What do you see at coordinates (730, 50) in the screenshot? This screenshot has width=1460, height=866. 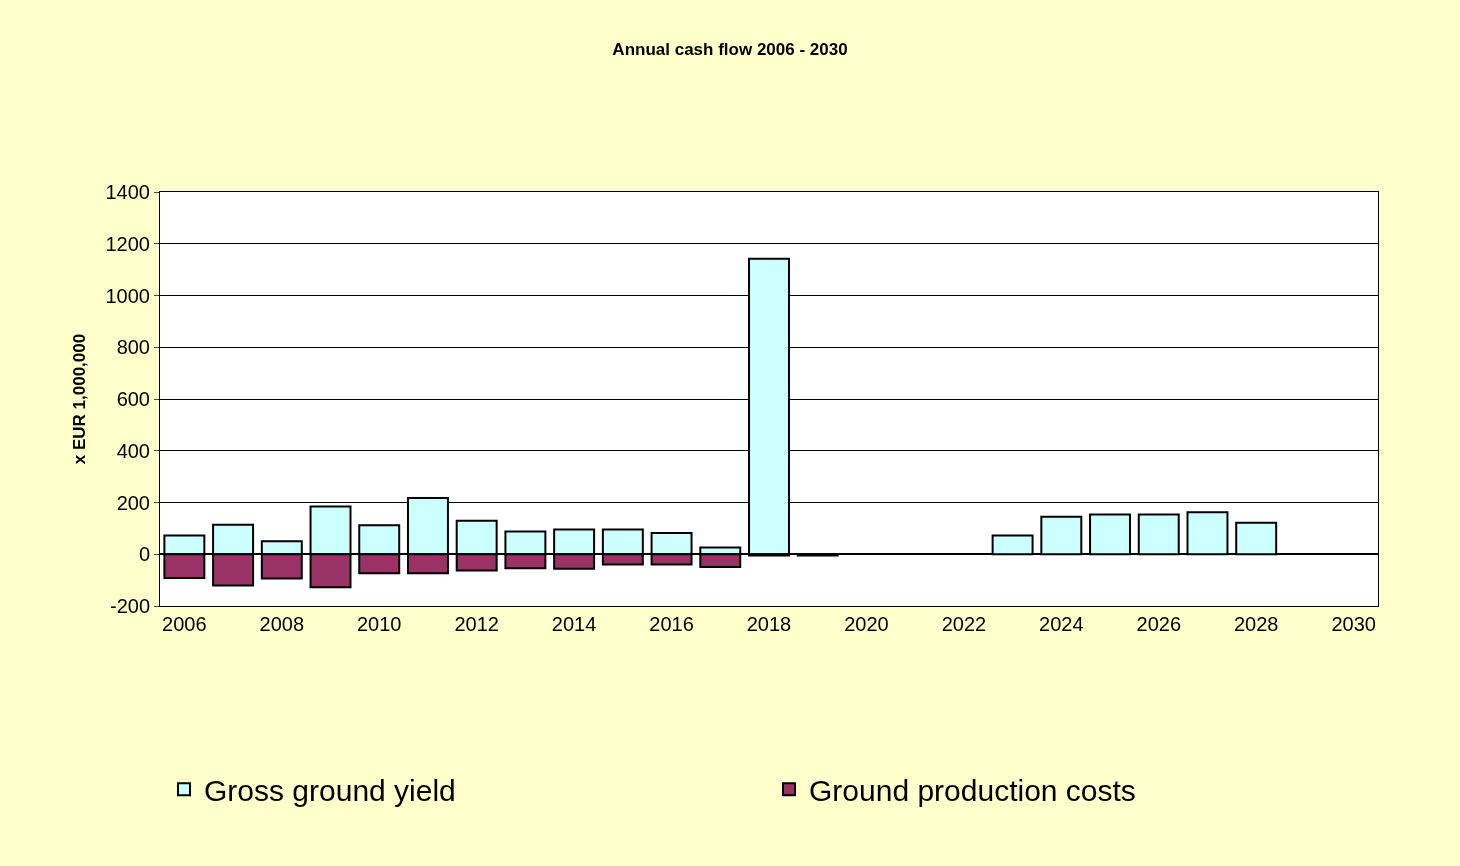 I see `chart-title: Annual cash flow 2006 - 2030` at bounding box center [730, 50].